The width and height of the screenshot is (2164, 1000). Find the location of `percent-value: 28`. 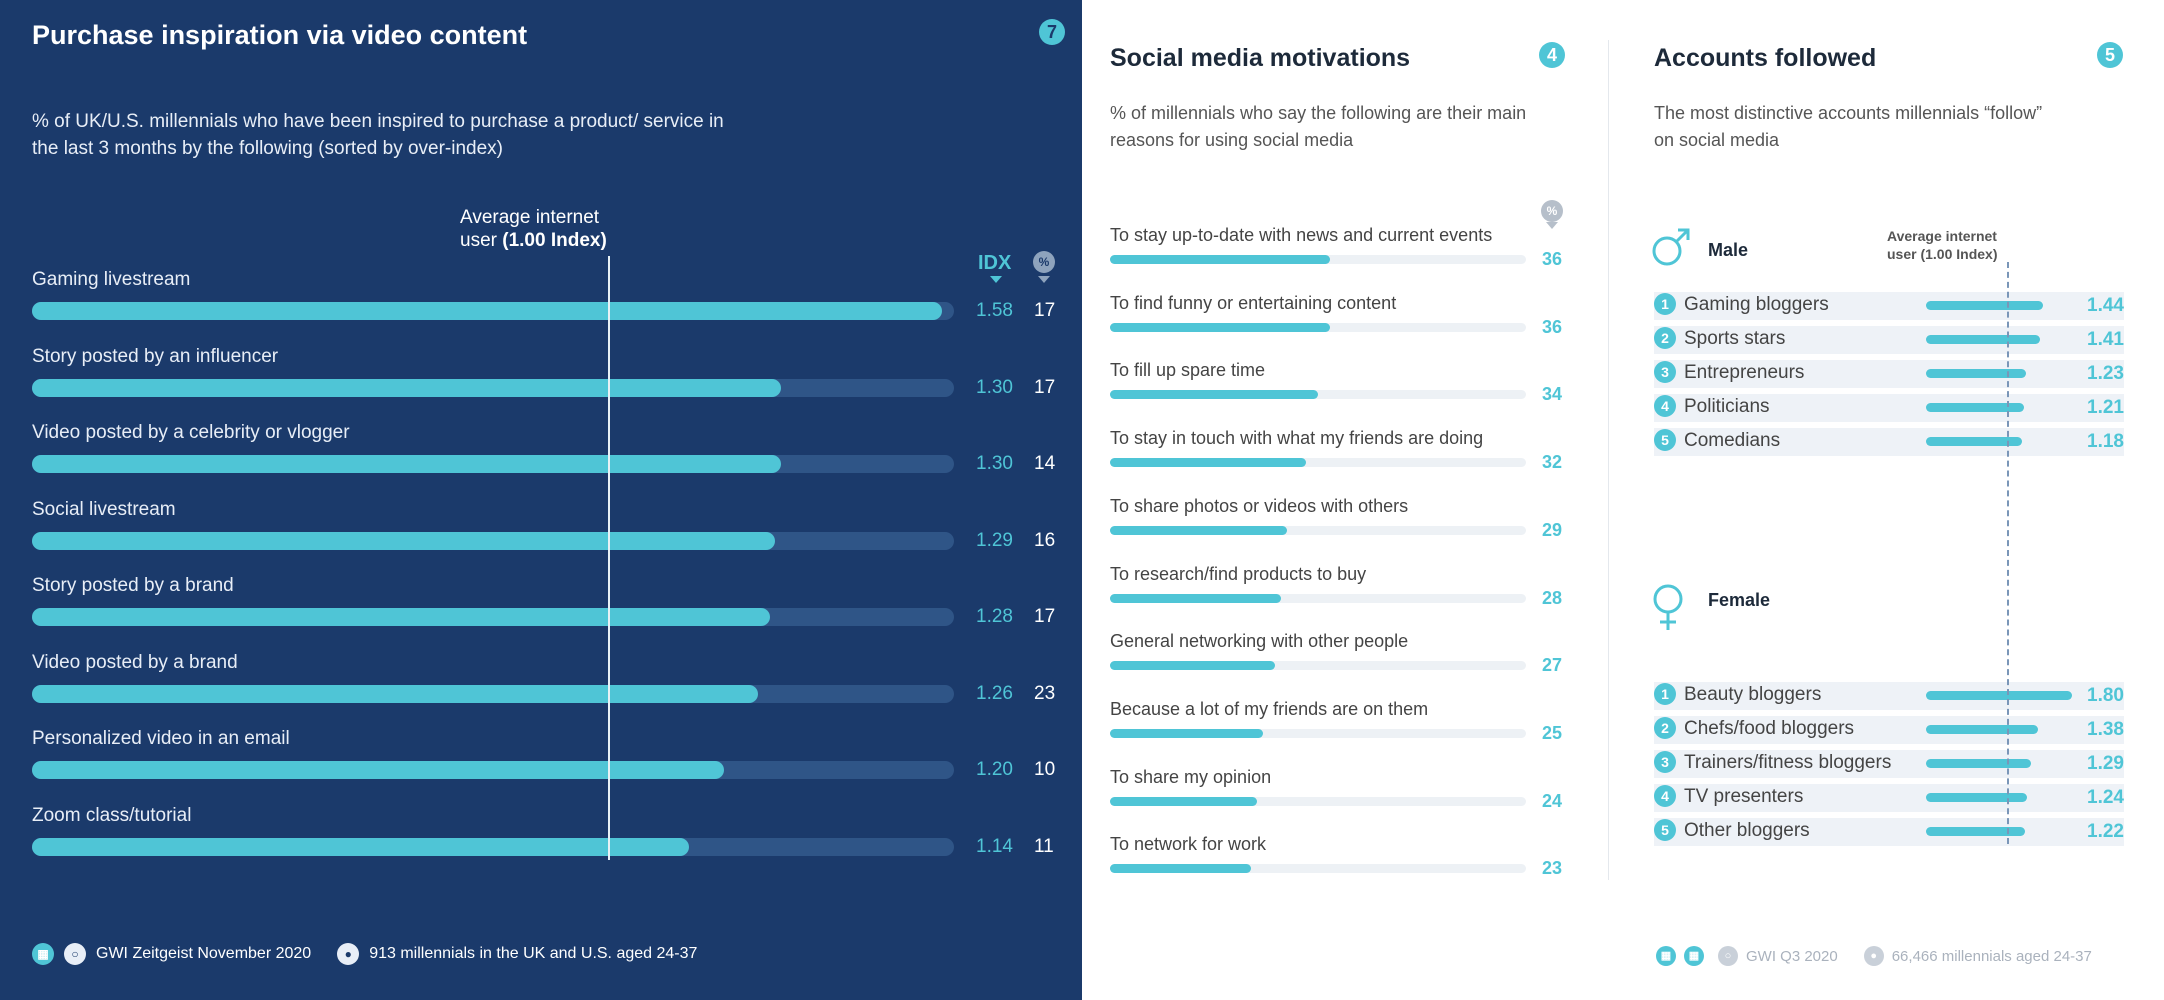

percent-value: 28 is located at coordinates (1552, 597).